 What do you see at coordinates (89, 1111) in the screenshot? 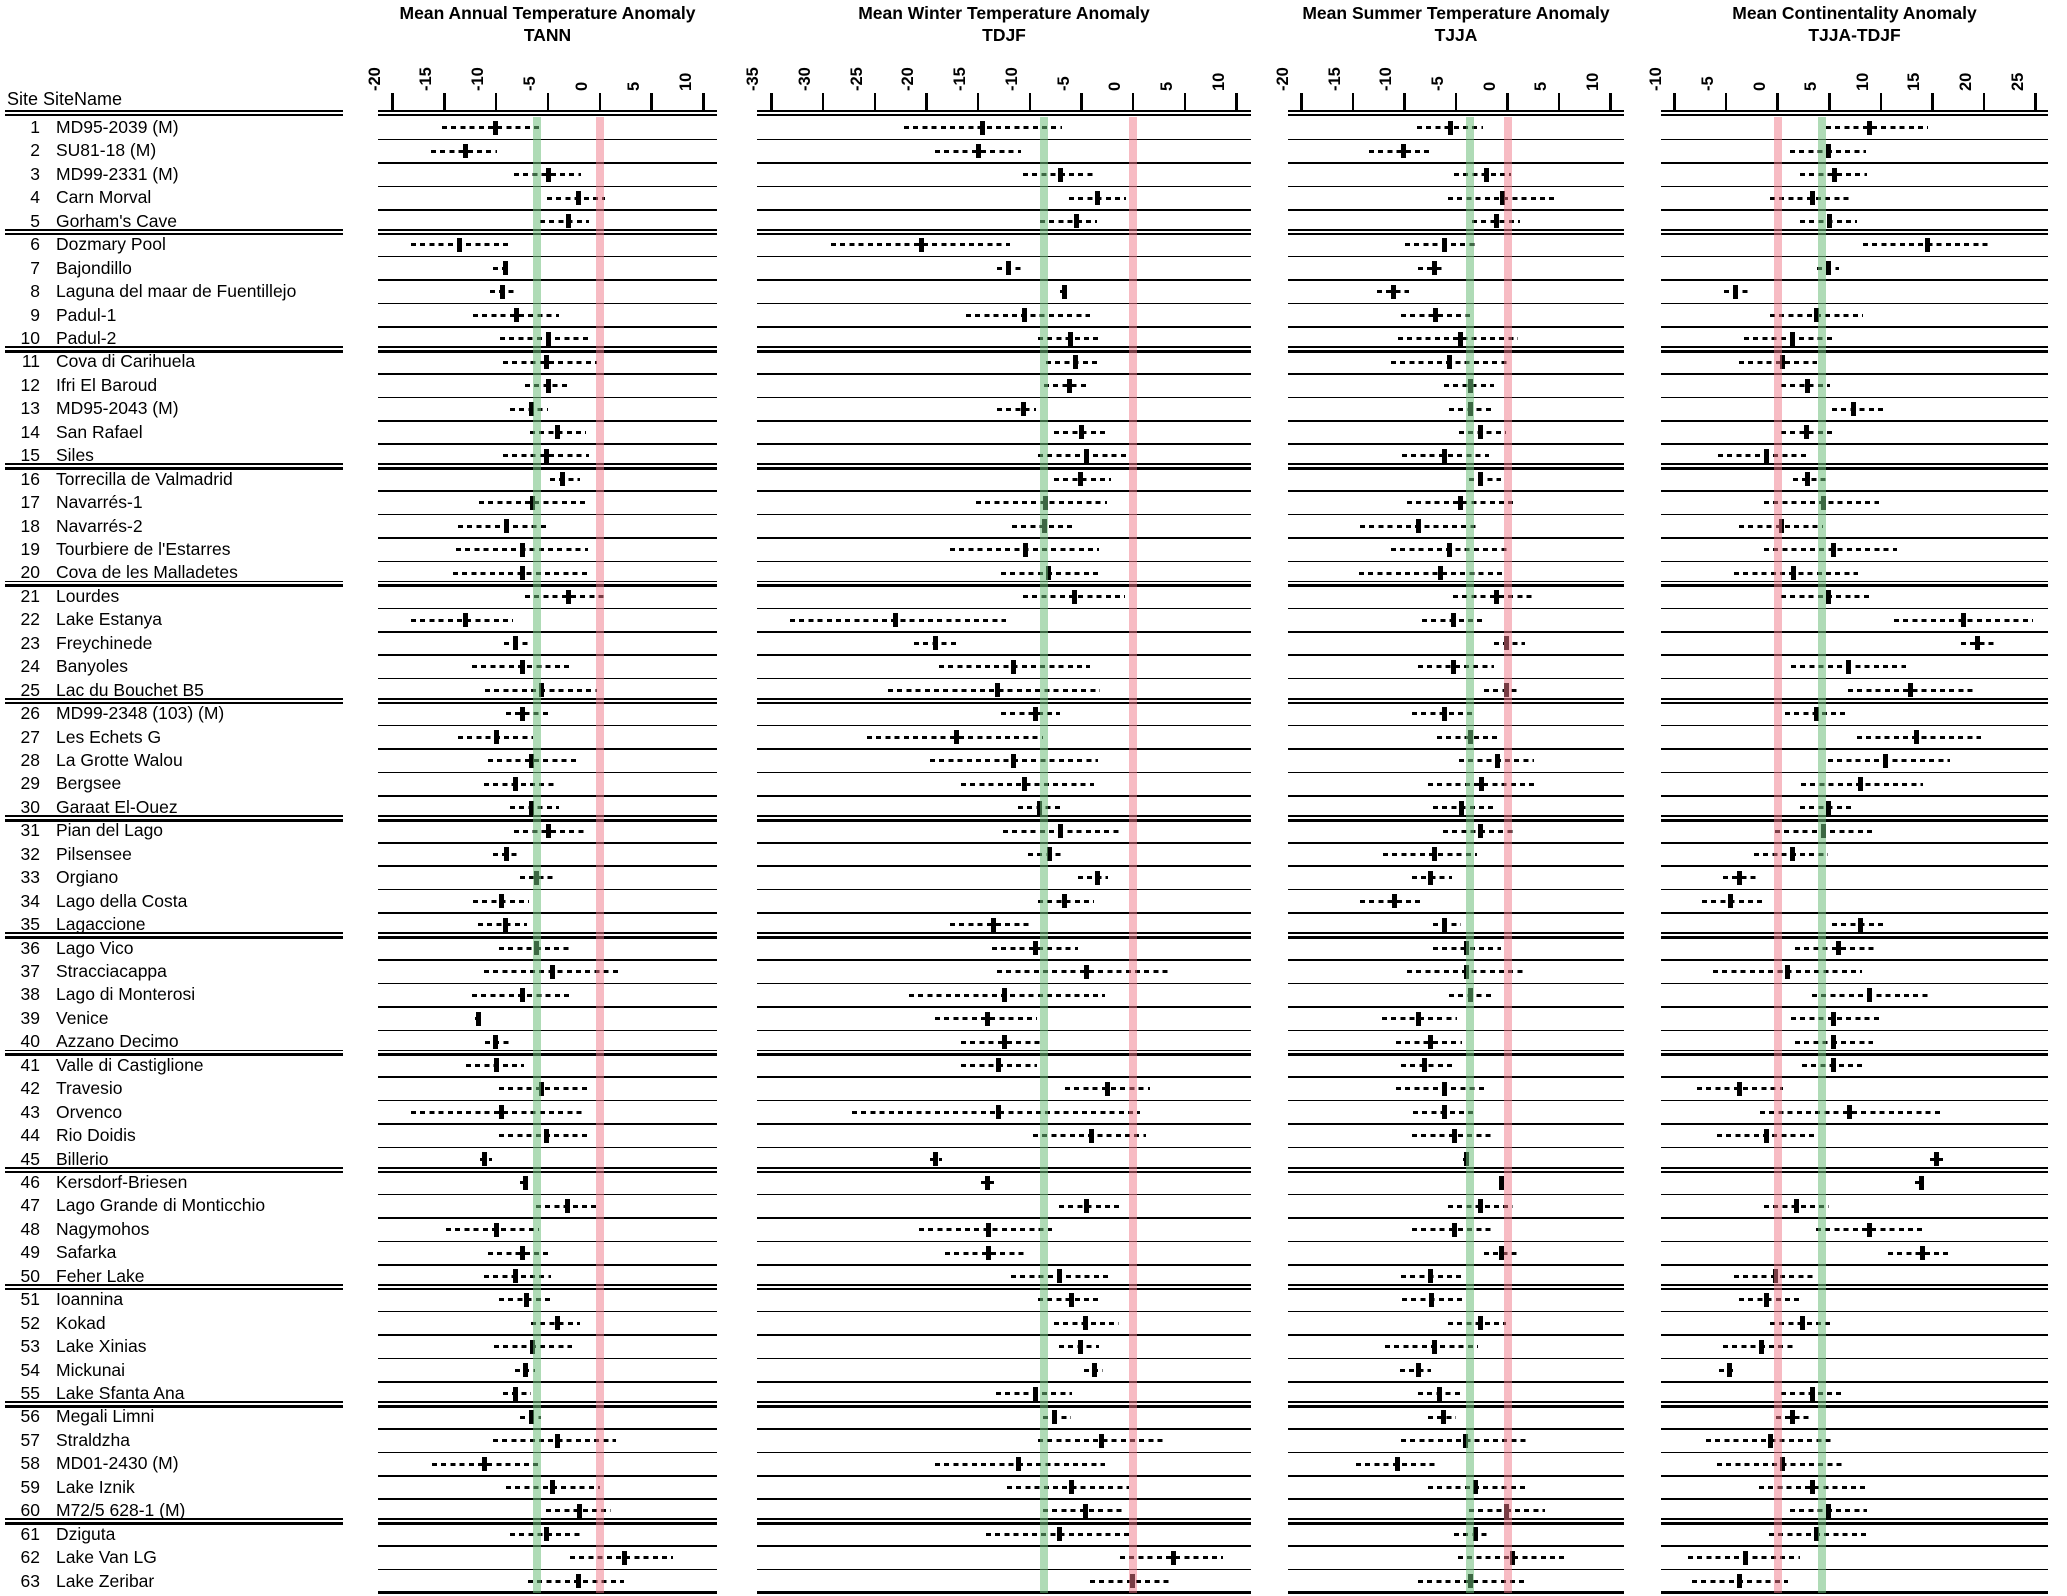
I see `site-name: Orvenco` at bounding box center [89, 1111].